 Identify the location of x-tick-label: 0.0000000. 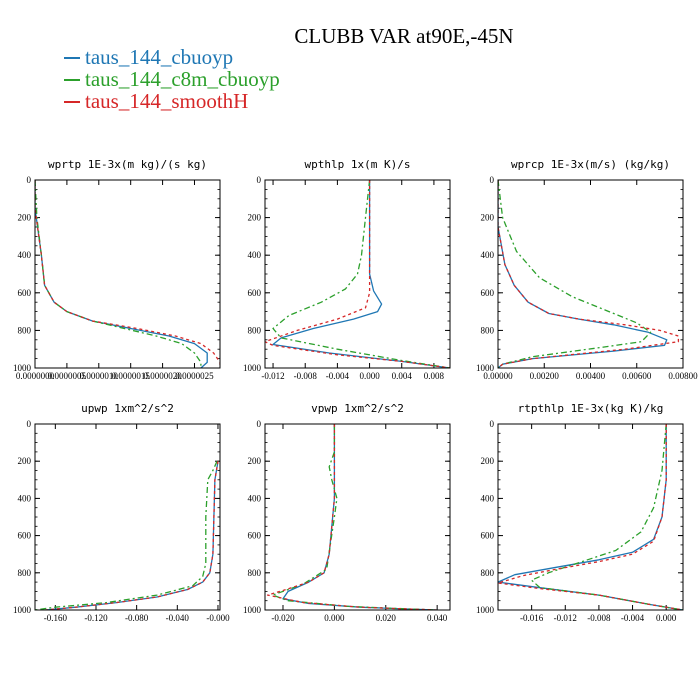
(35, 376).